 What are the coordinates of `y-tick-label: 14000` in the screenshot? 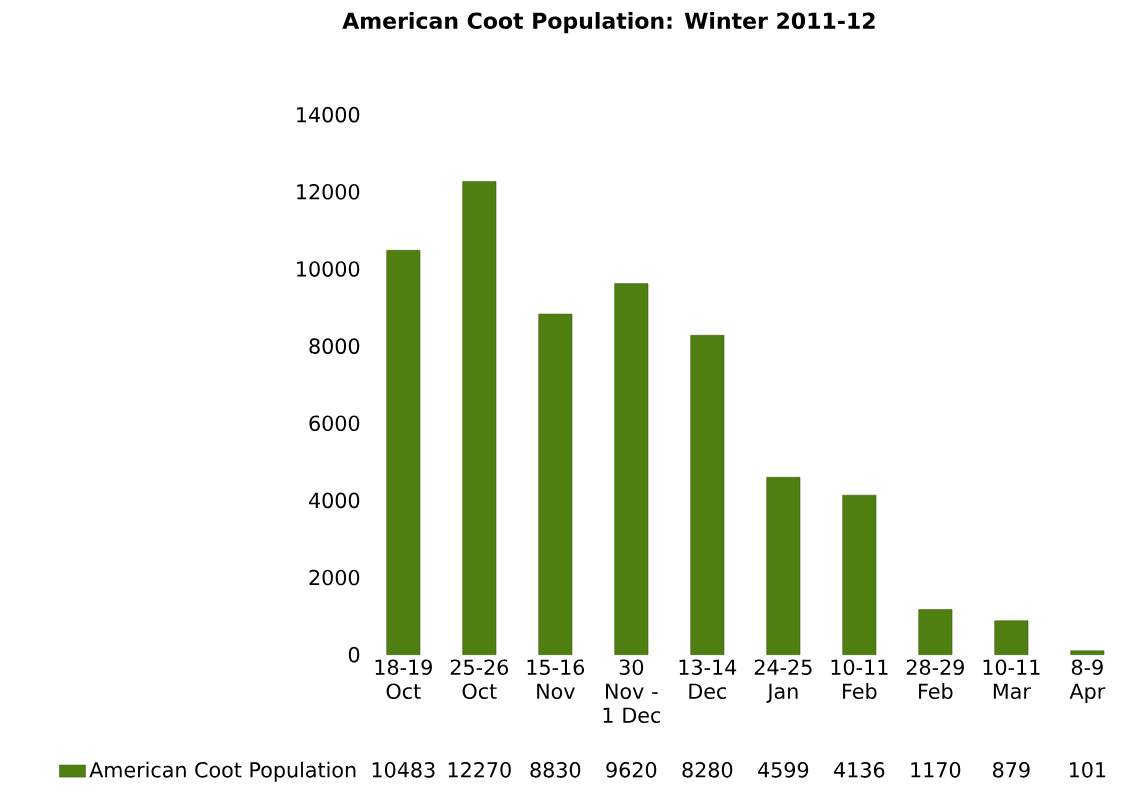 It's located at (328, 114).